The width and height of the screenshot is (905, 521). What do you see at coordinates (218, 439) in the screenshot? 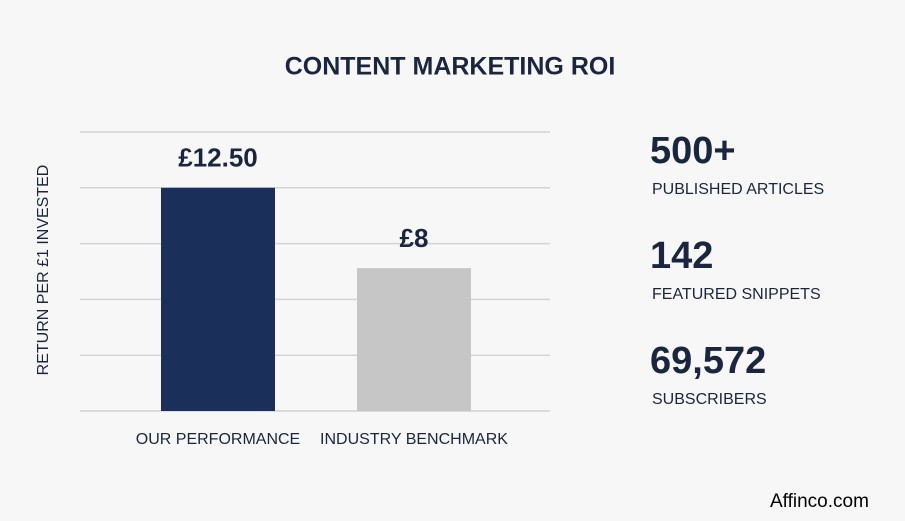
I see `x-tick-label: OUR PERFORMANCE` at bounding box center [218, 439].